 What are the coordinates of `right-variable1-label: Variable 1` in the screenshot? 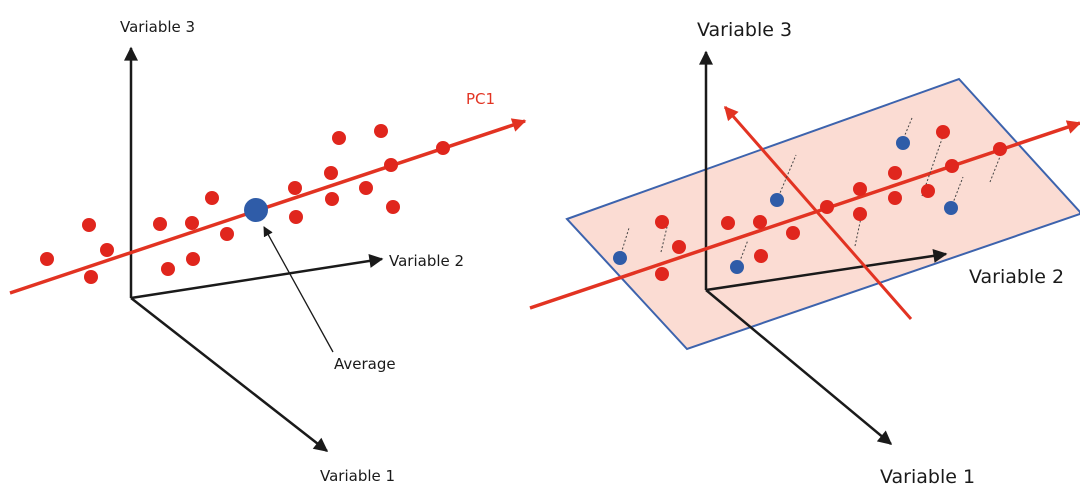 It's located at (927, 477).